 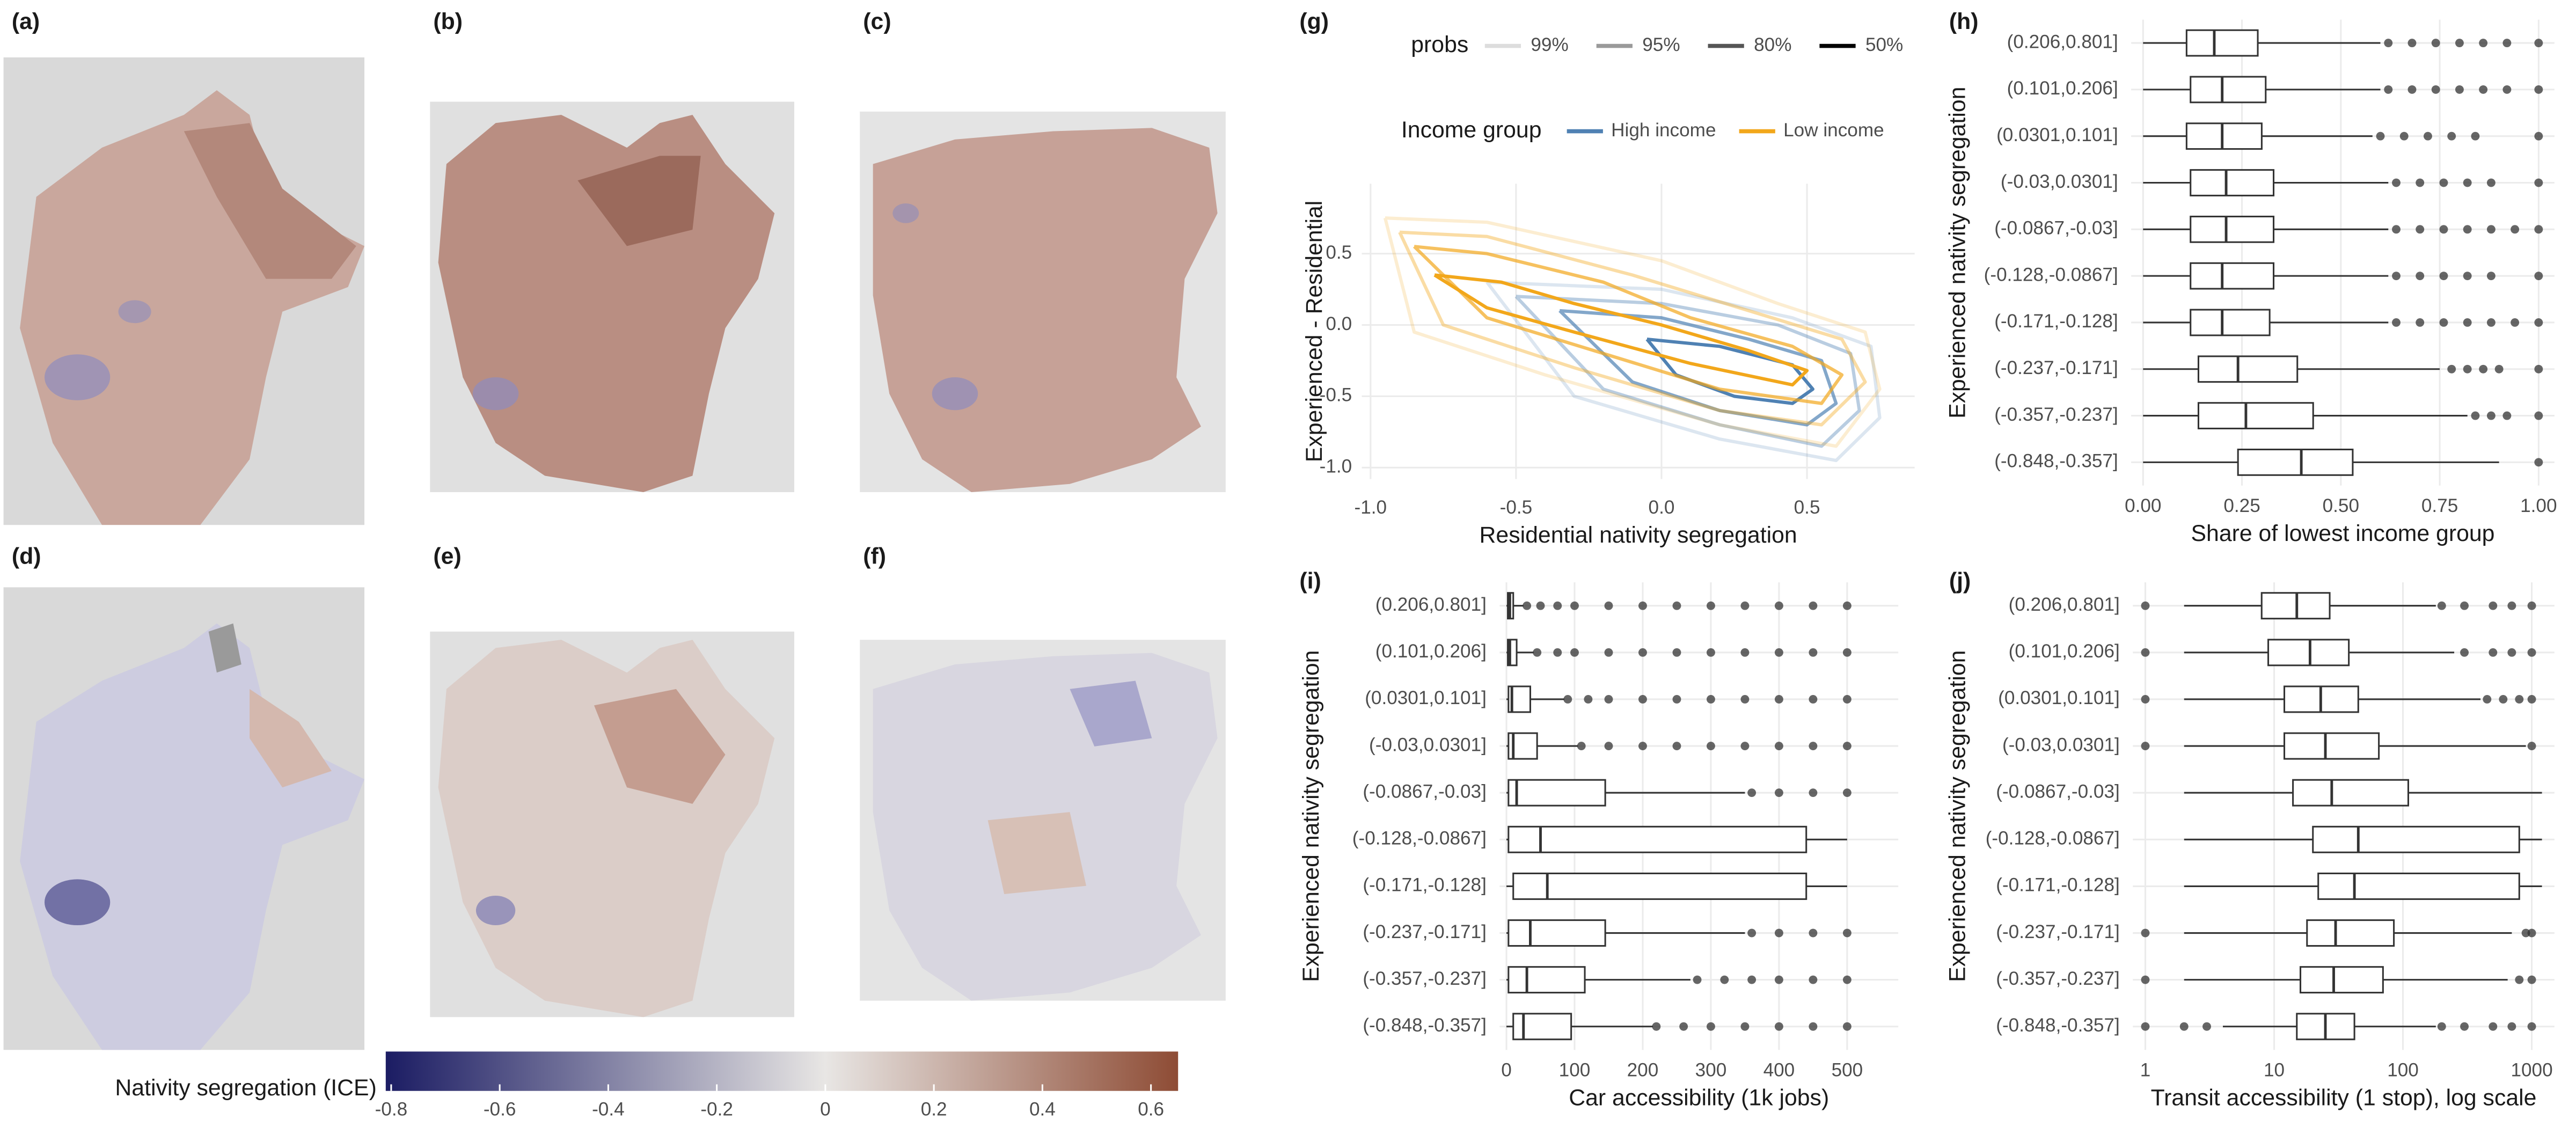 I want to click on x-tick-label: 1.00, so click(x=2538, y=505).